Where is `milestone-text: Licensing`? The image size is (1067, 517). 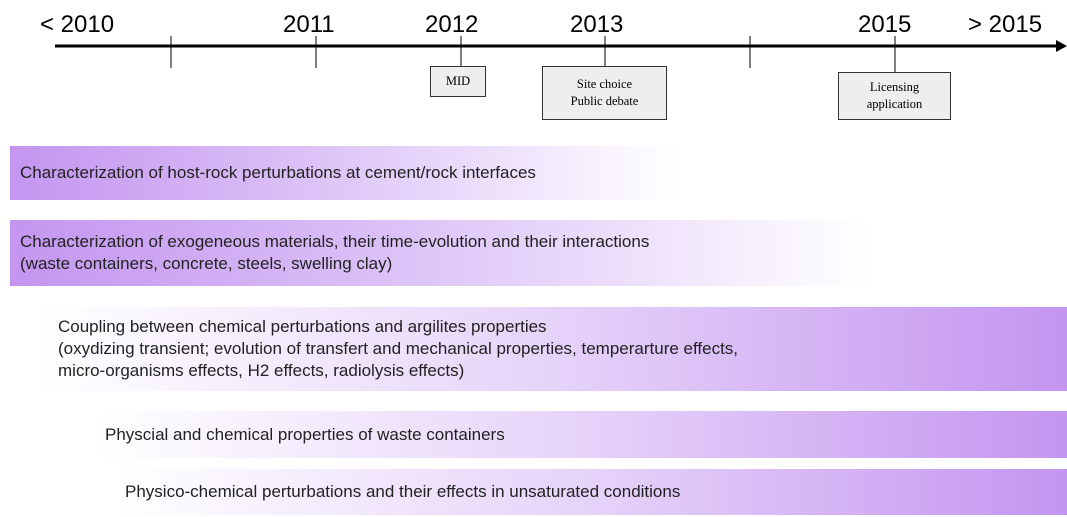
milestone-text: Licensing is located at coordinates (894, 87).